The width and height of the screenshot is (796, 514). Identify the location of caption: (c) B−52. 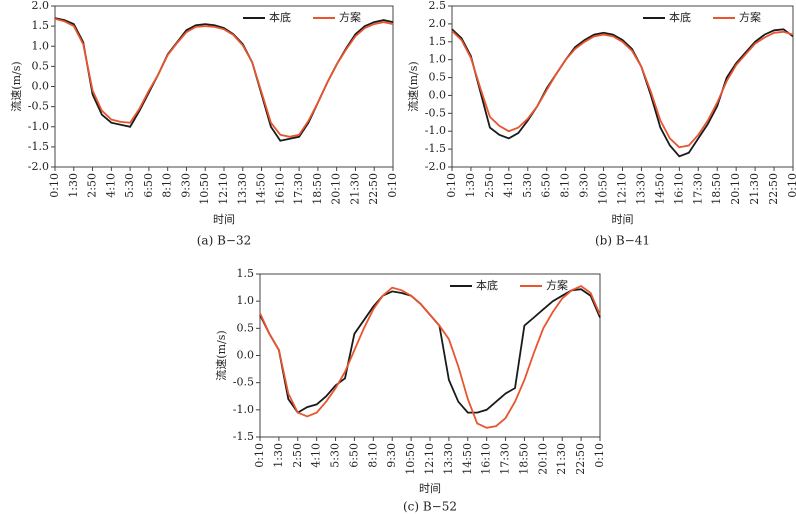
(430, 507).